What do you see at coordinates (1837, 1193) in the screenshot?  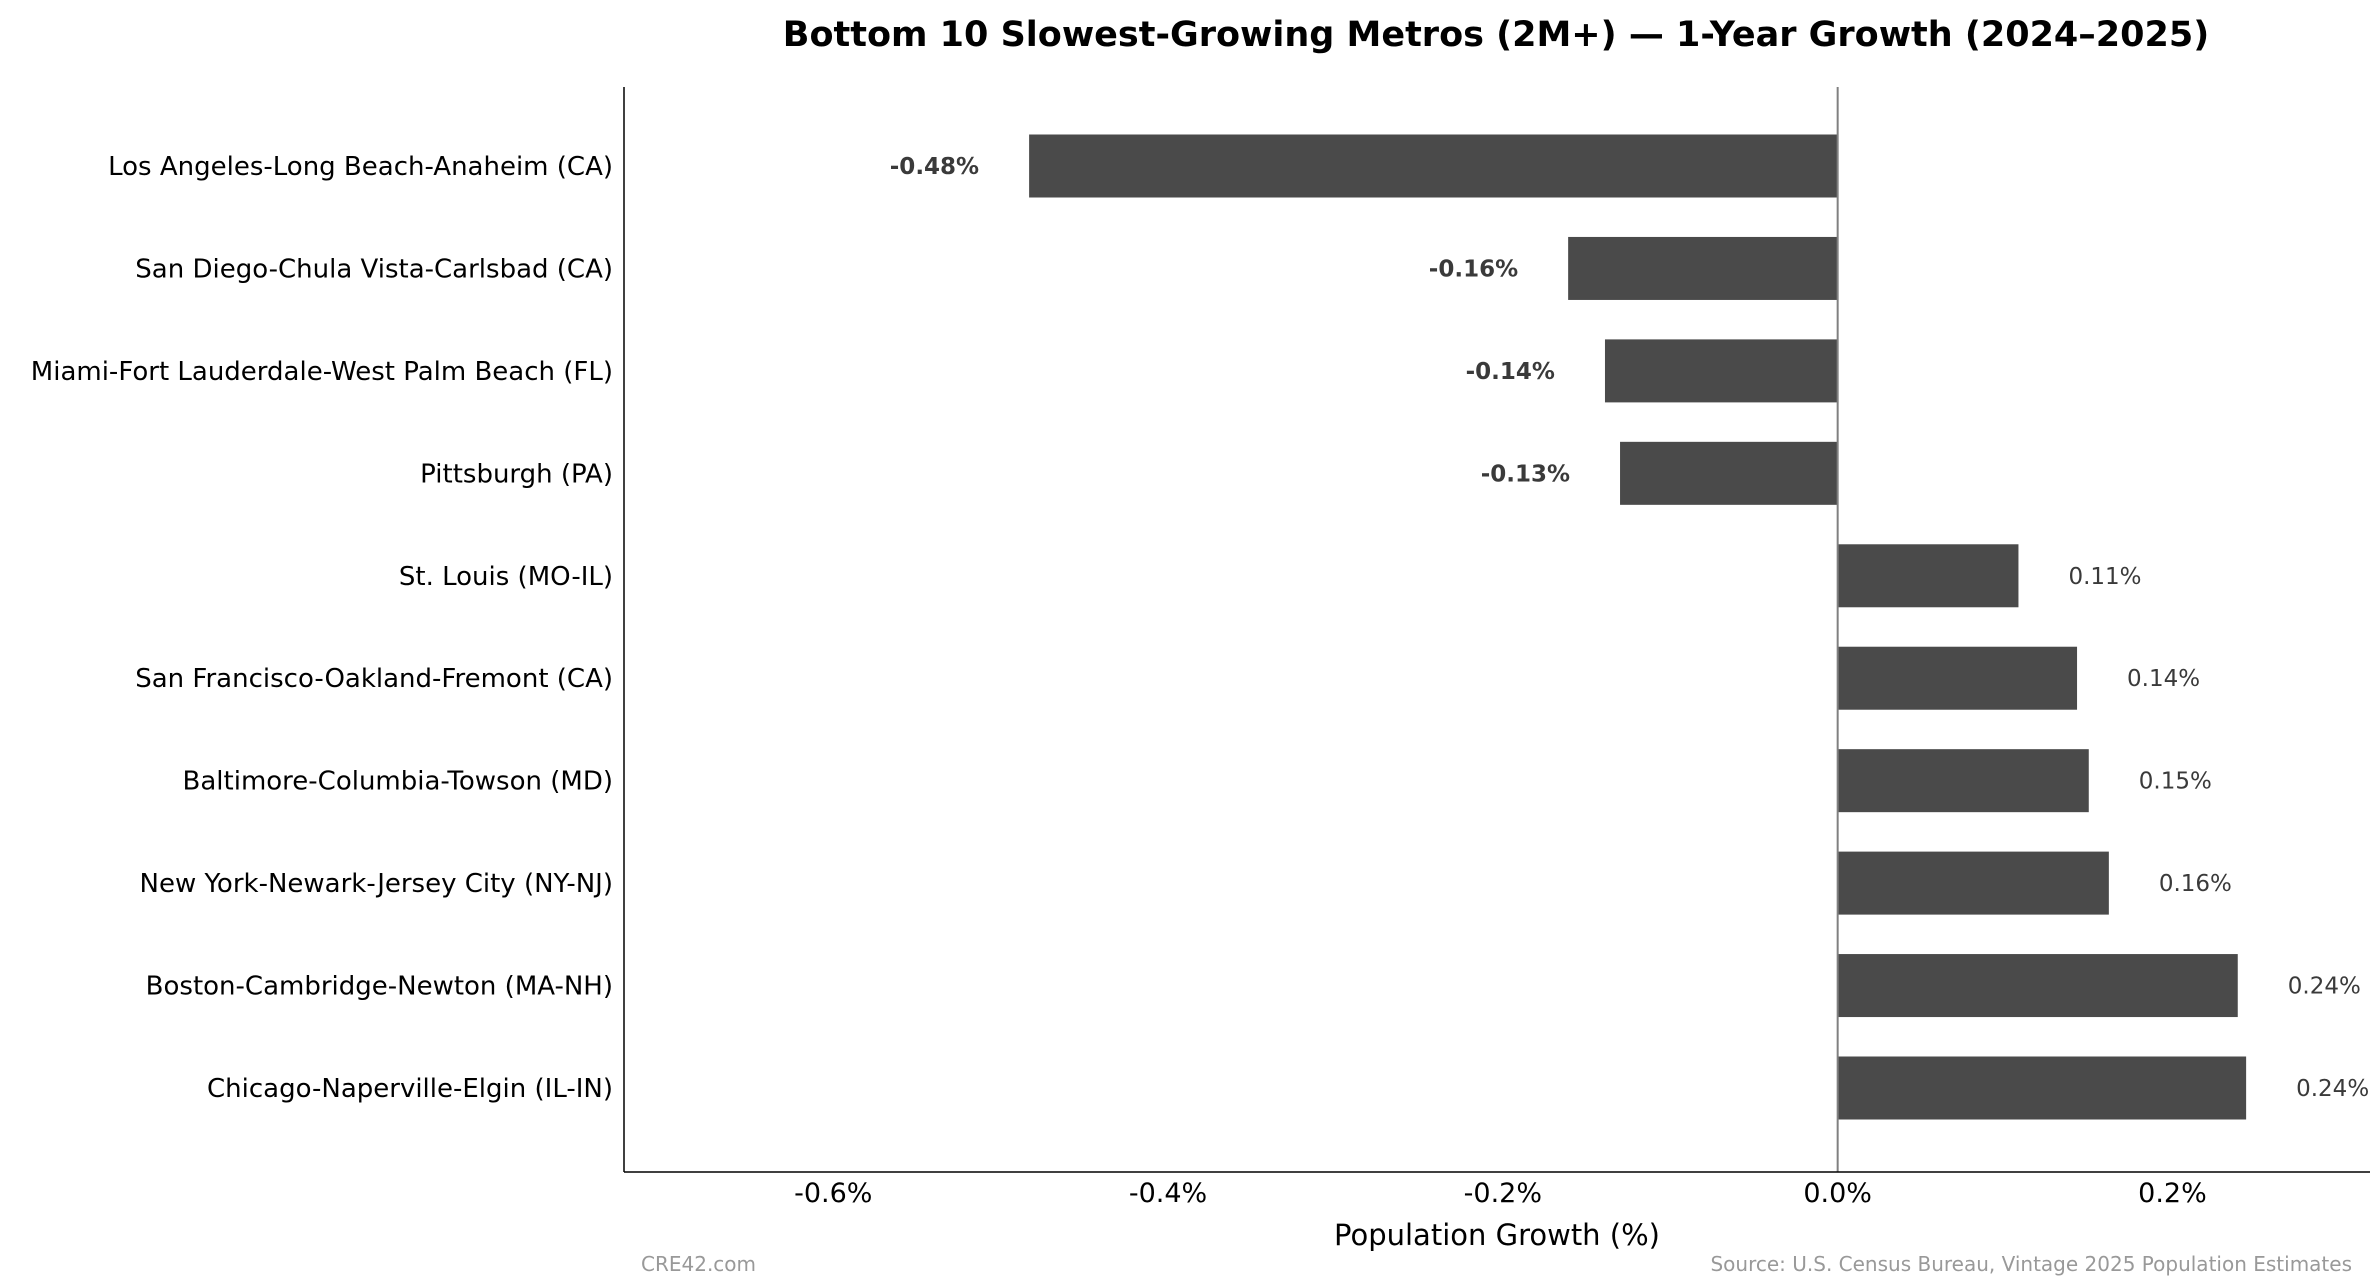 I see `x-tick-label: 0.0%` at bounding box center [1837, 1193].